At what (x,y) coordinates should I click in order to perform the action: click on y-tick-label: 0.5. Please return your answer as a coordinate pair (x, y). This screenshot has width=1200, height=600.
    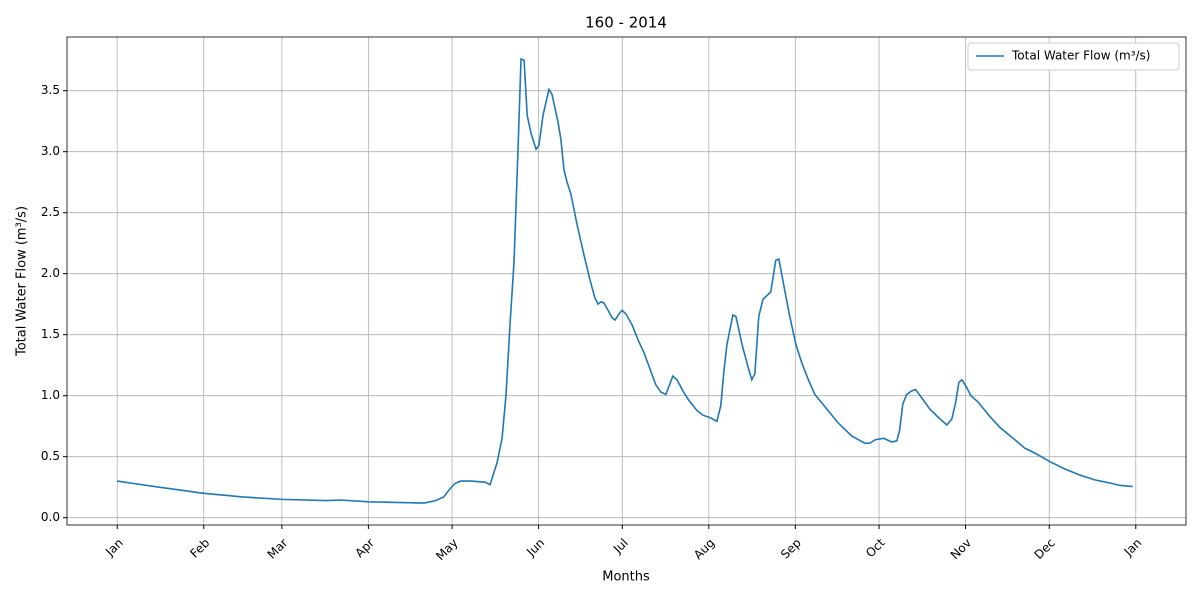
    Looking at the image, I should click on (50, 456).